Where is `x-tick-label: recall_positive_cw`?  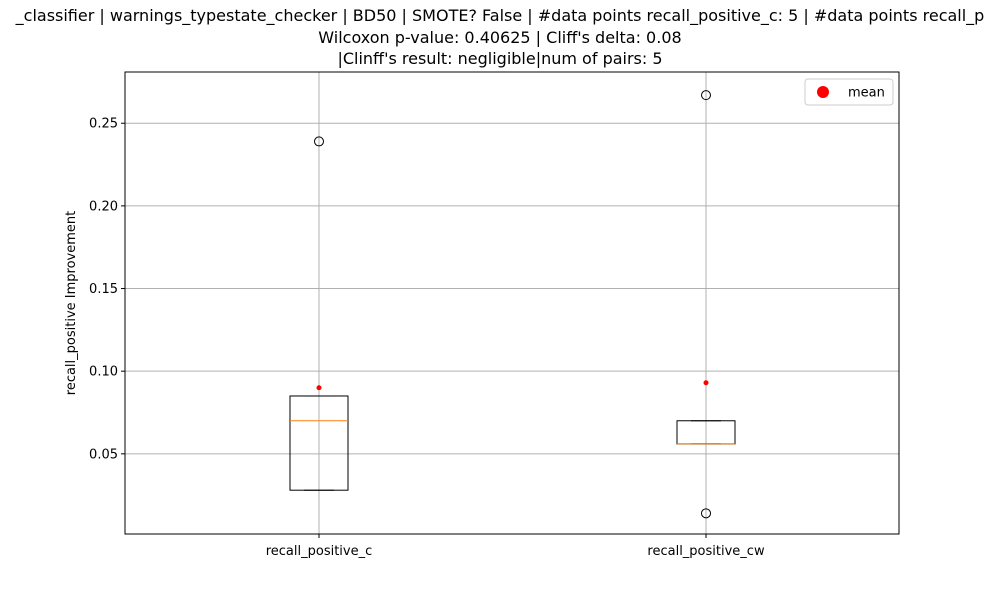
x-tick-label: recall_positive_cw is located at coordinates (706, 551).